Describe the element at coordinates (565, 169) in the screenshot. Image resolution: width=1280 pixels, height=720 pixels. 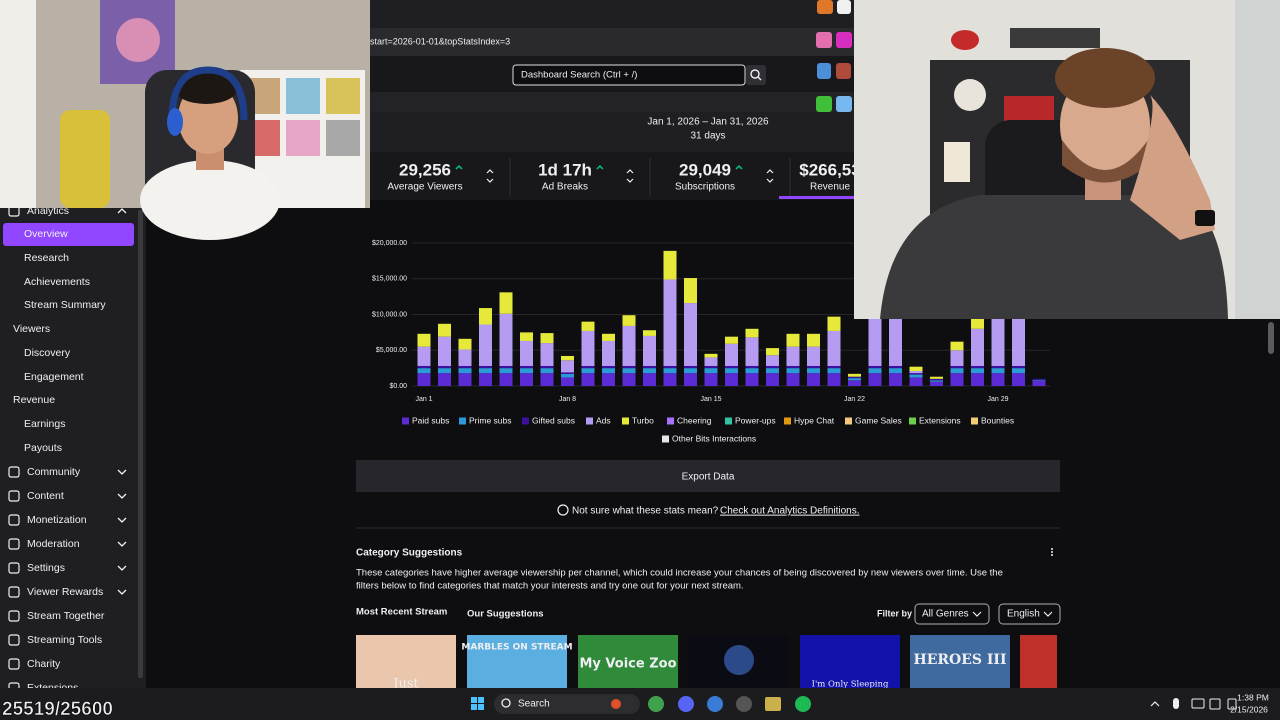
I see `stat-value: 1d 17h` at that location.